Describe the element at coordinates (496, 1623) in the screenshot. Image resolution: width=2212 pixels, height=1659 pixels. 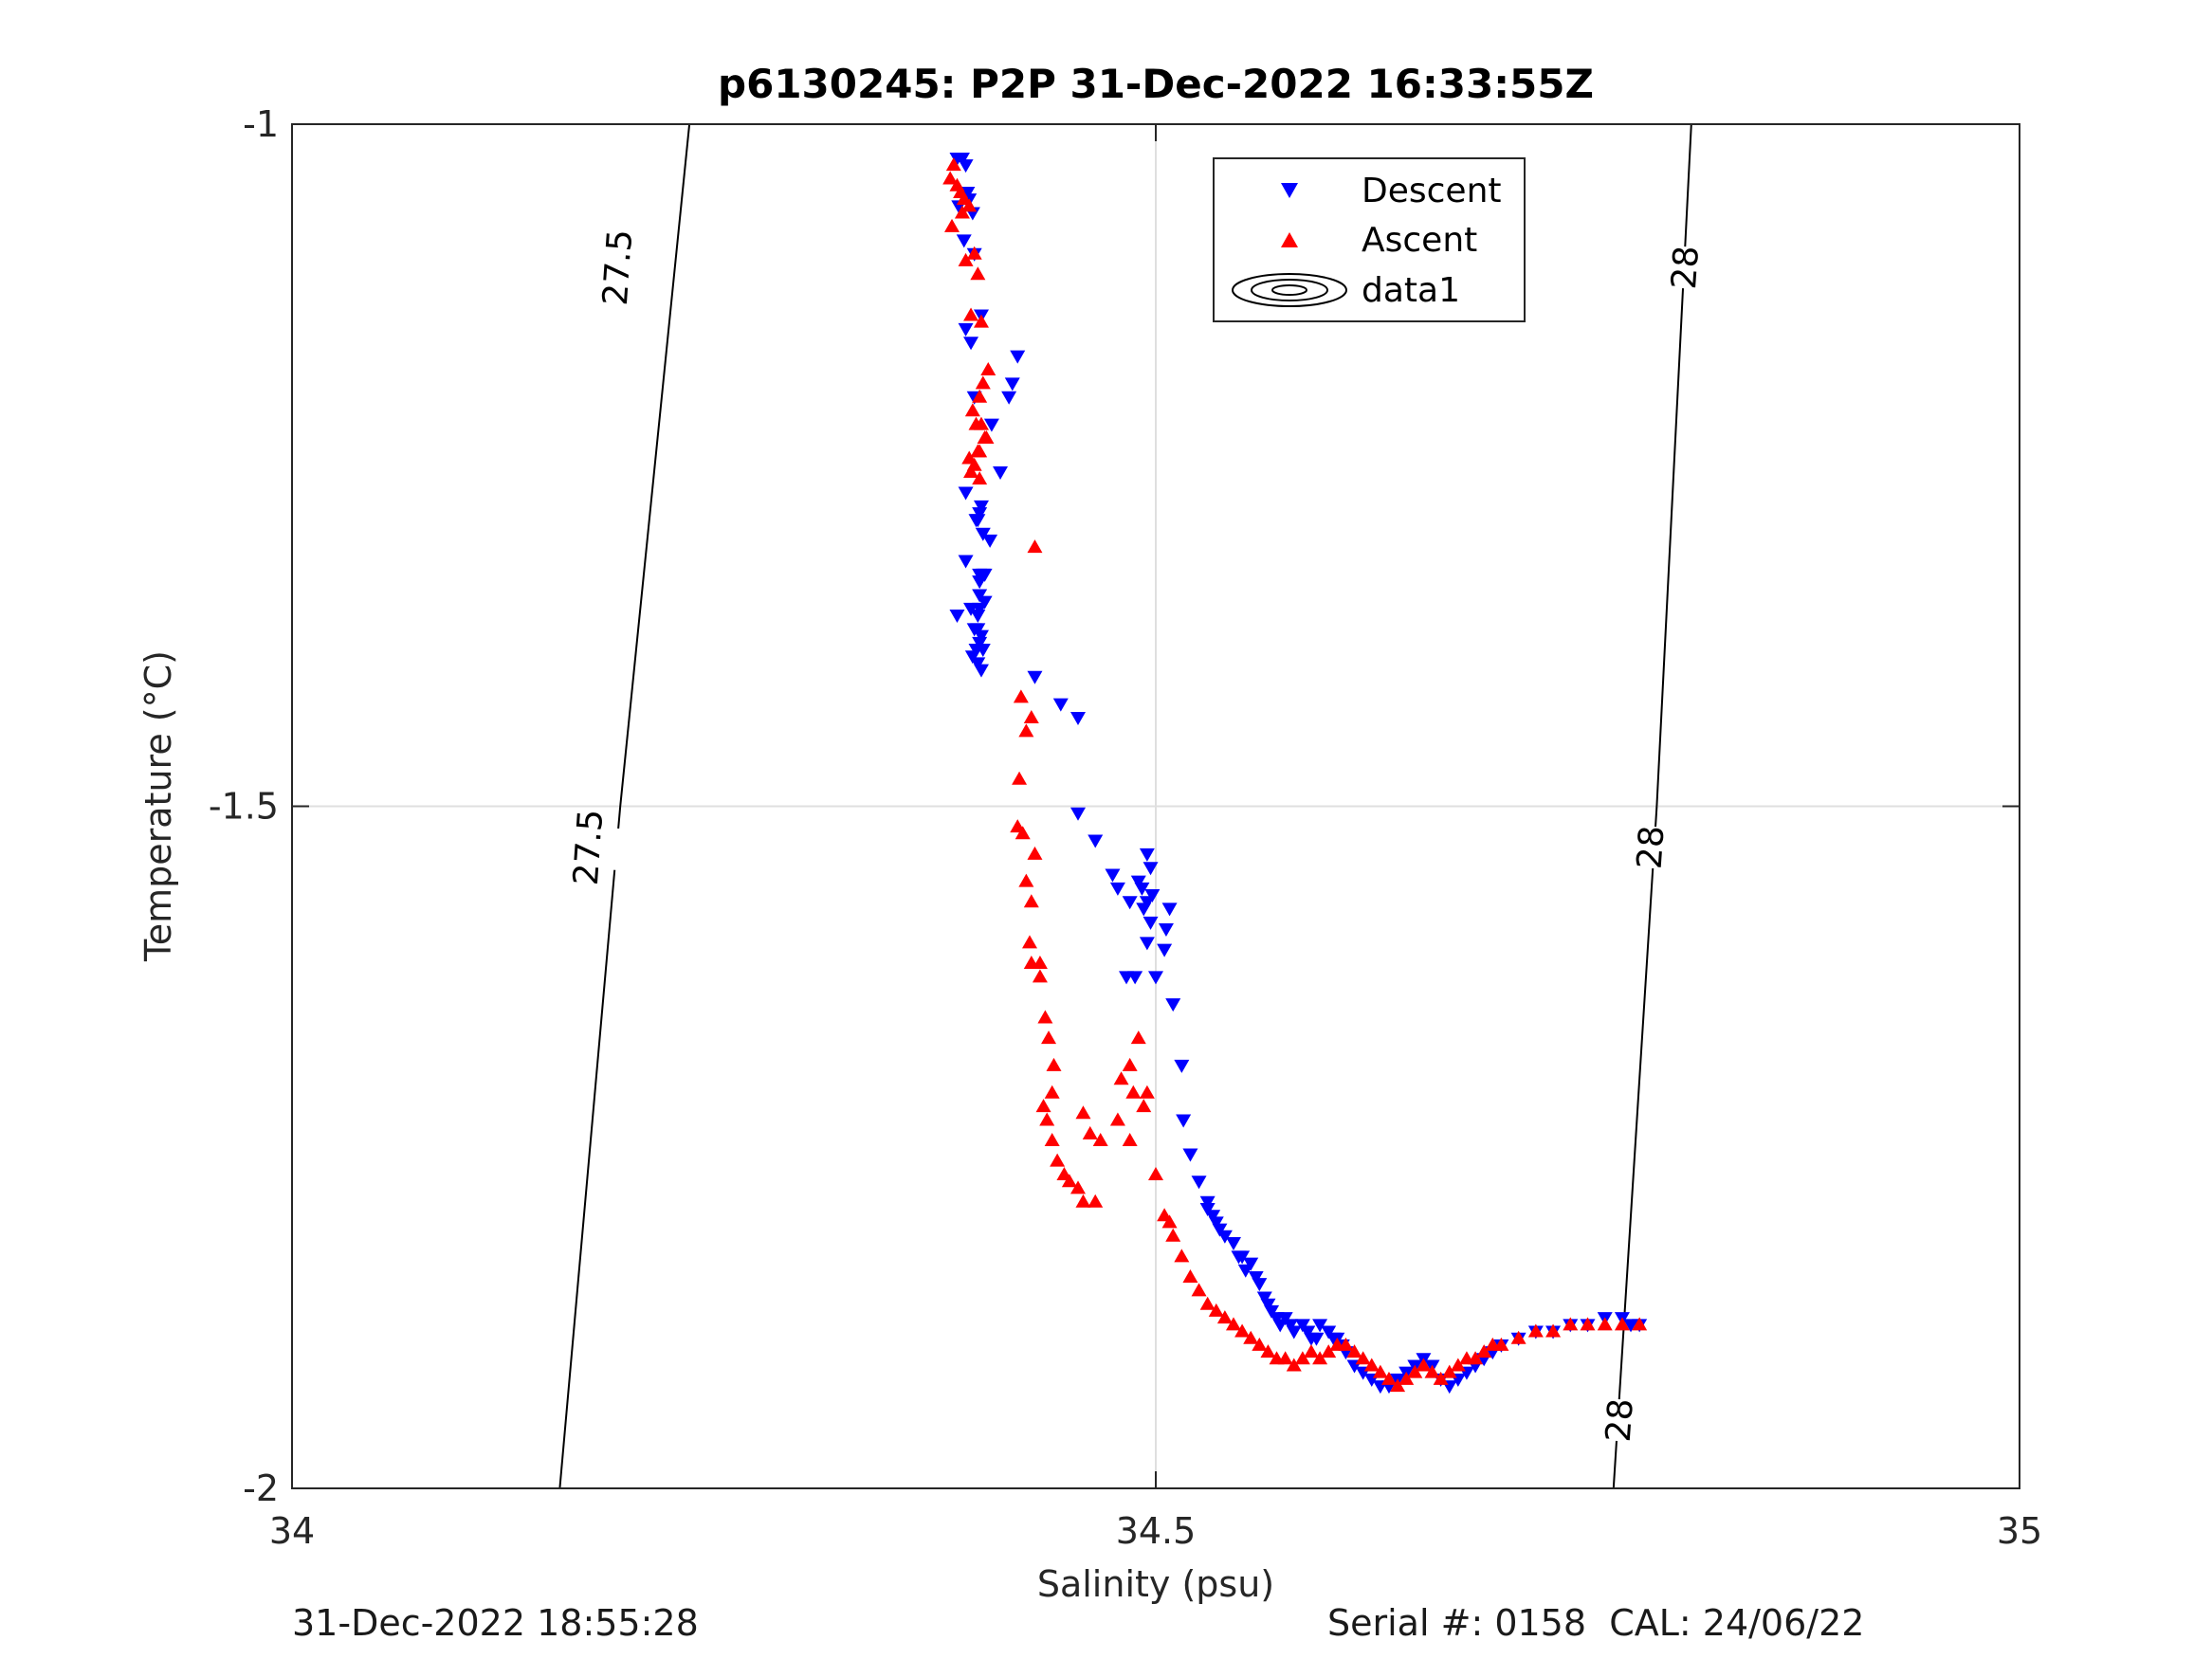
I see `footer-timestamp: 31-Dec-2022 18:55:28` at that location.